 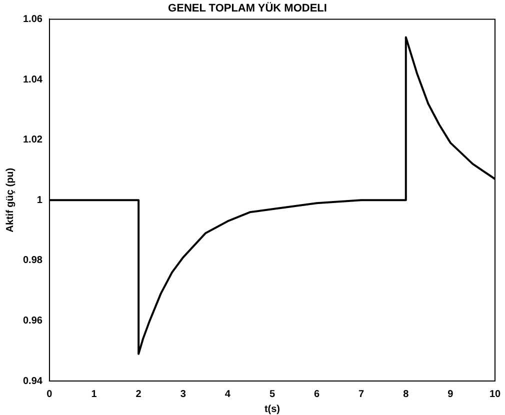 I want to click on x-tick-label: 4, so click(x=227, y=394).